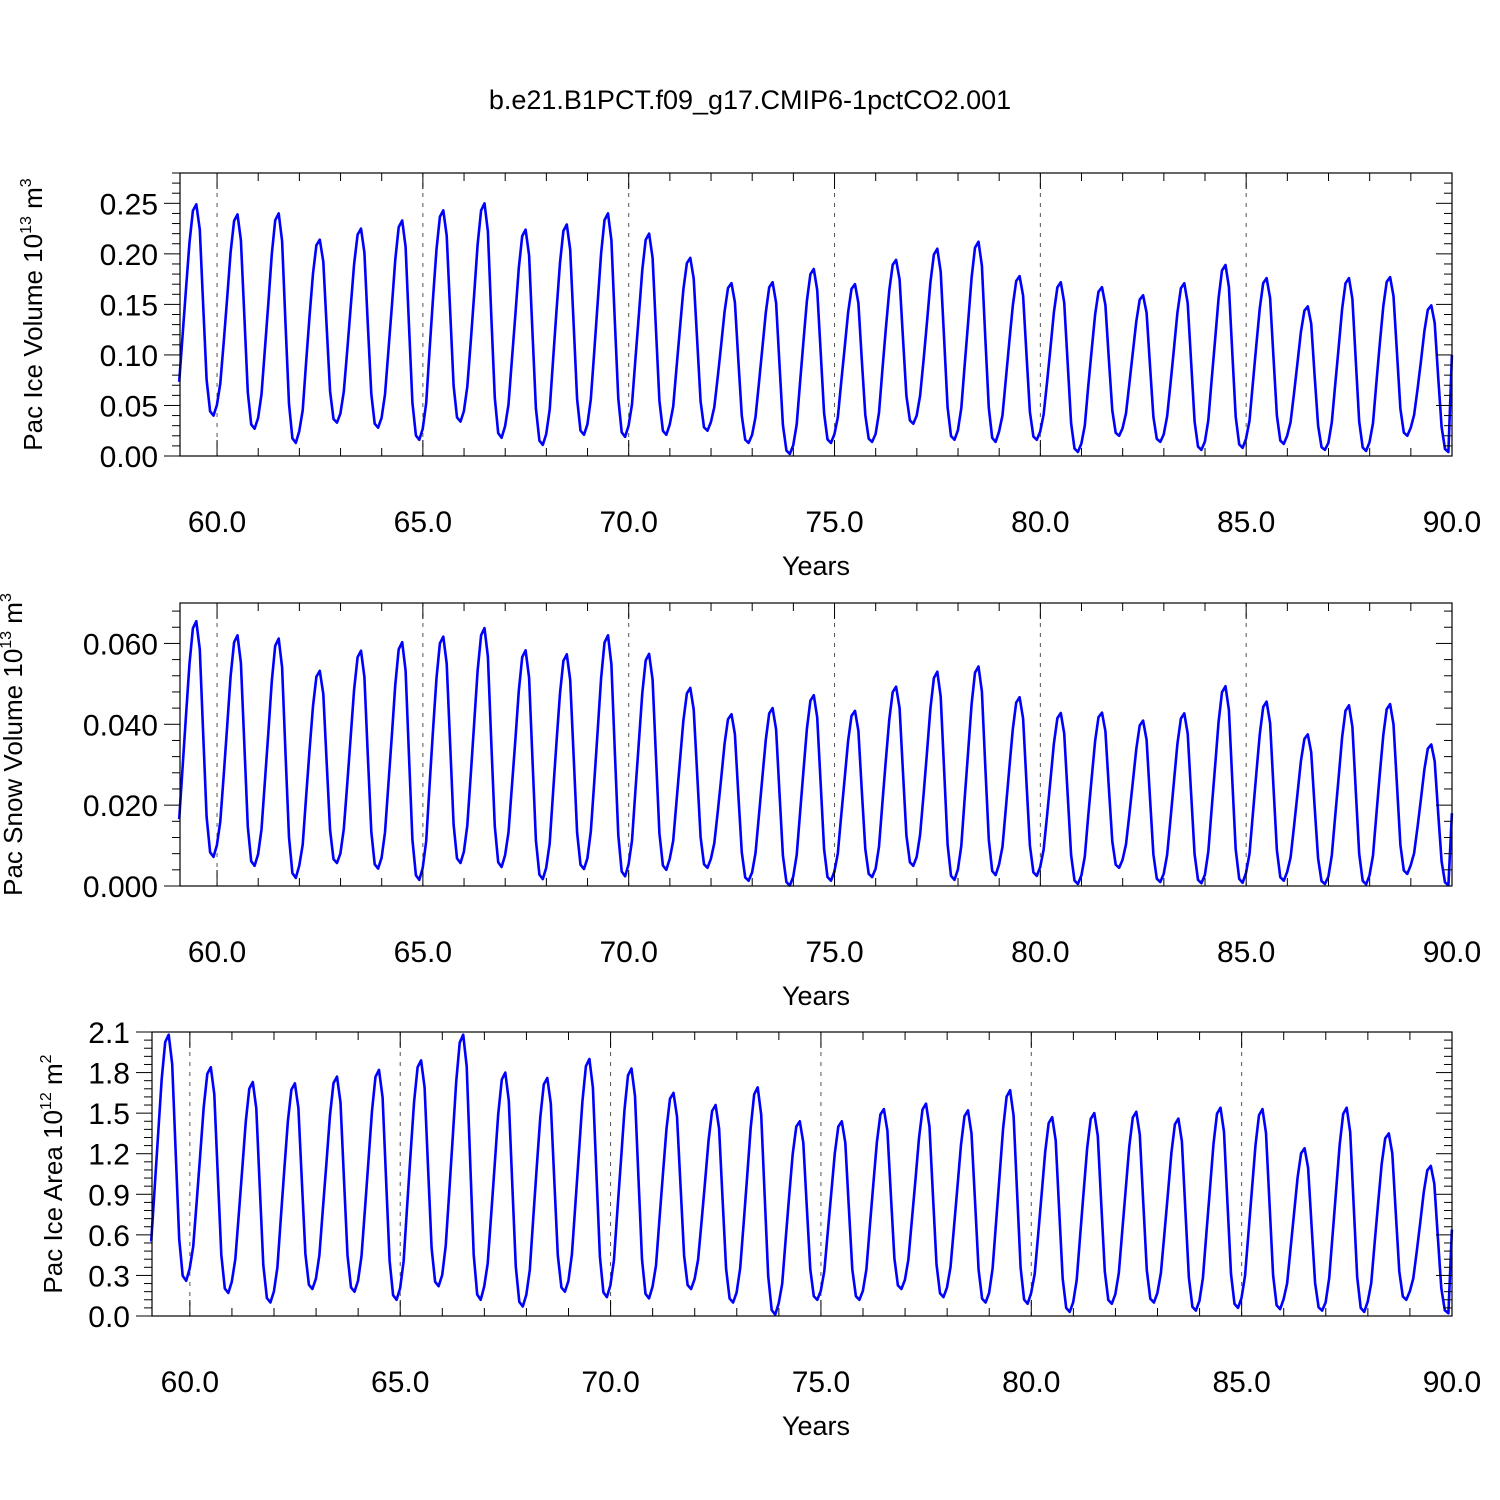  I want to click on y-label-text: Pac Ice Volume 10, so click(33, 342).